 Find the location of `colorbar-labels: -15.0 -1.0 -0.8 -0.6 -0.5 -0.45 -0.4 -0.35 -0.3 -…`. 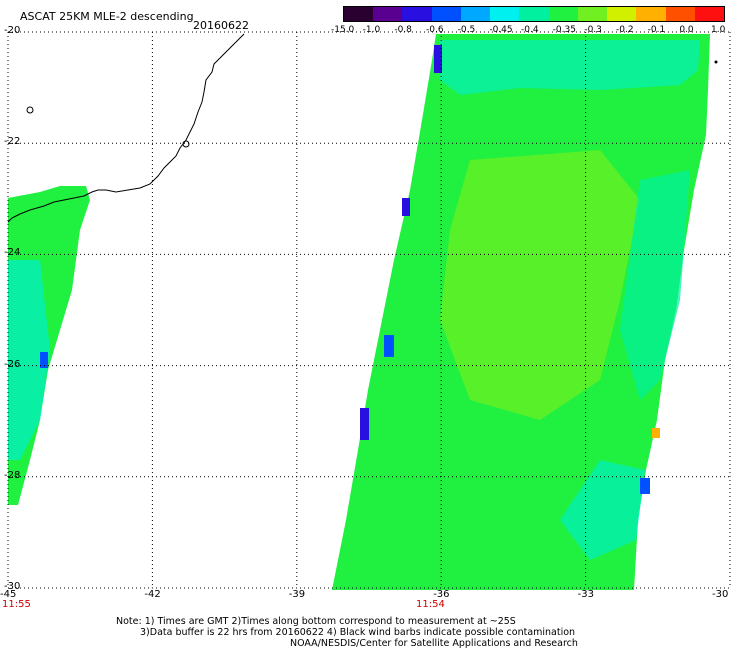

colorbar-labels: -15.0 -1.0 -0.8 -0.6 -0.5 -0.45 -0.4 -0.35 -0.3 -… is located at coordinates (531, 31).